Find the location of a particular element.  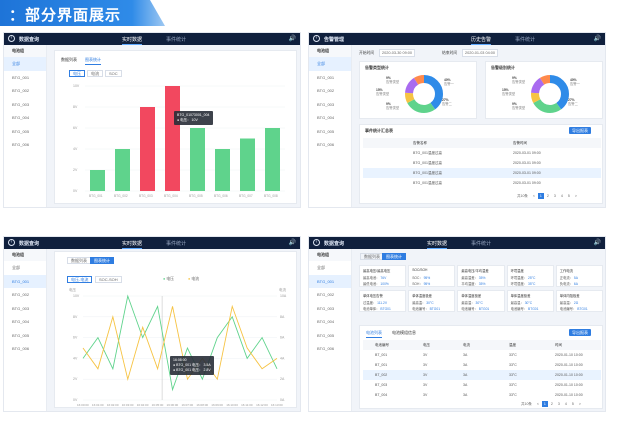

metric-key: 平均温度： is located at coordinates (469, 284).